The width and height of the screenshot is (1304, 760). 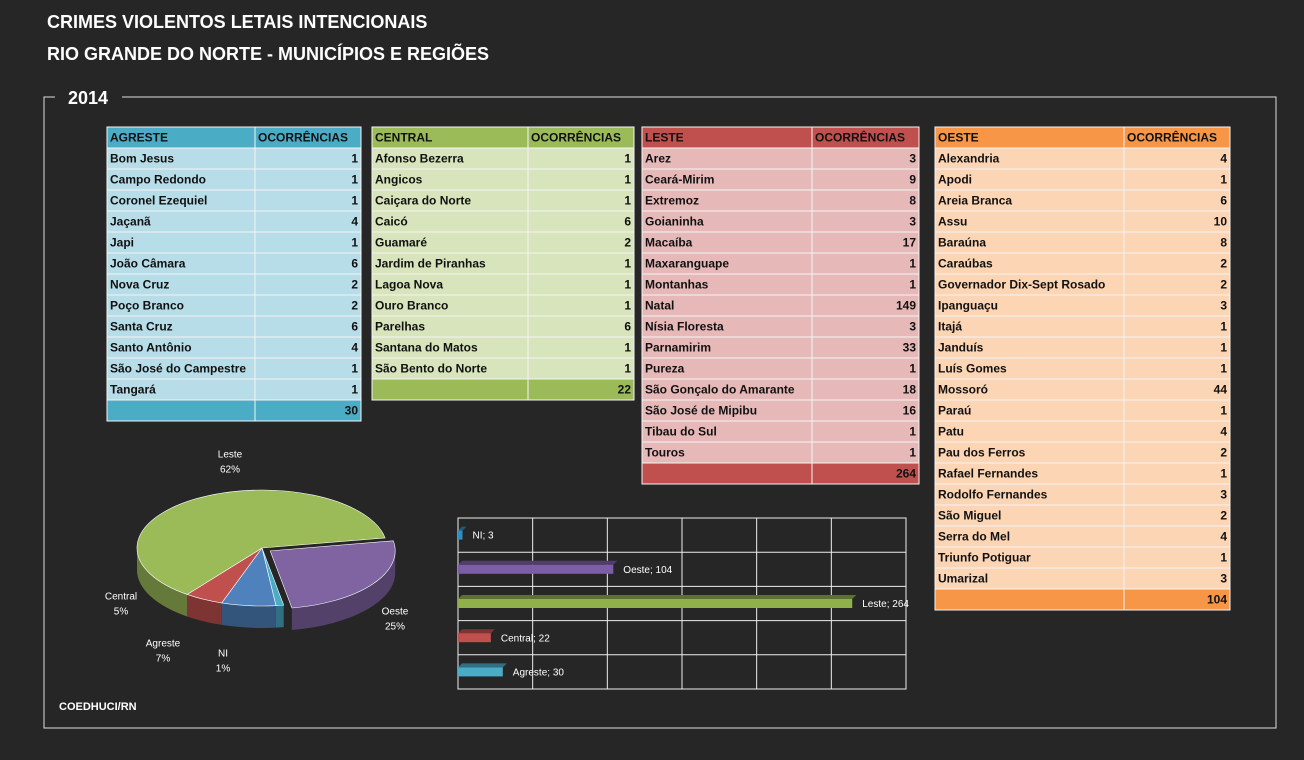 I want to click on table-row-label: Tibau do Sul, so click(x=681, y=432).